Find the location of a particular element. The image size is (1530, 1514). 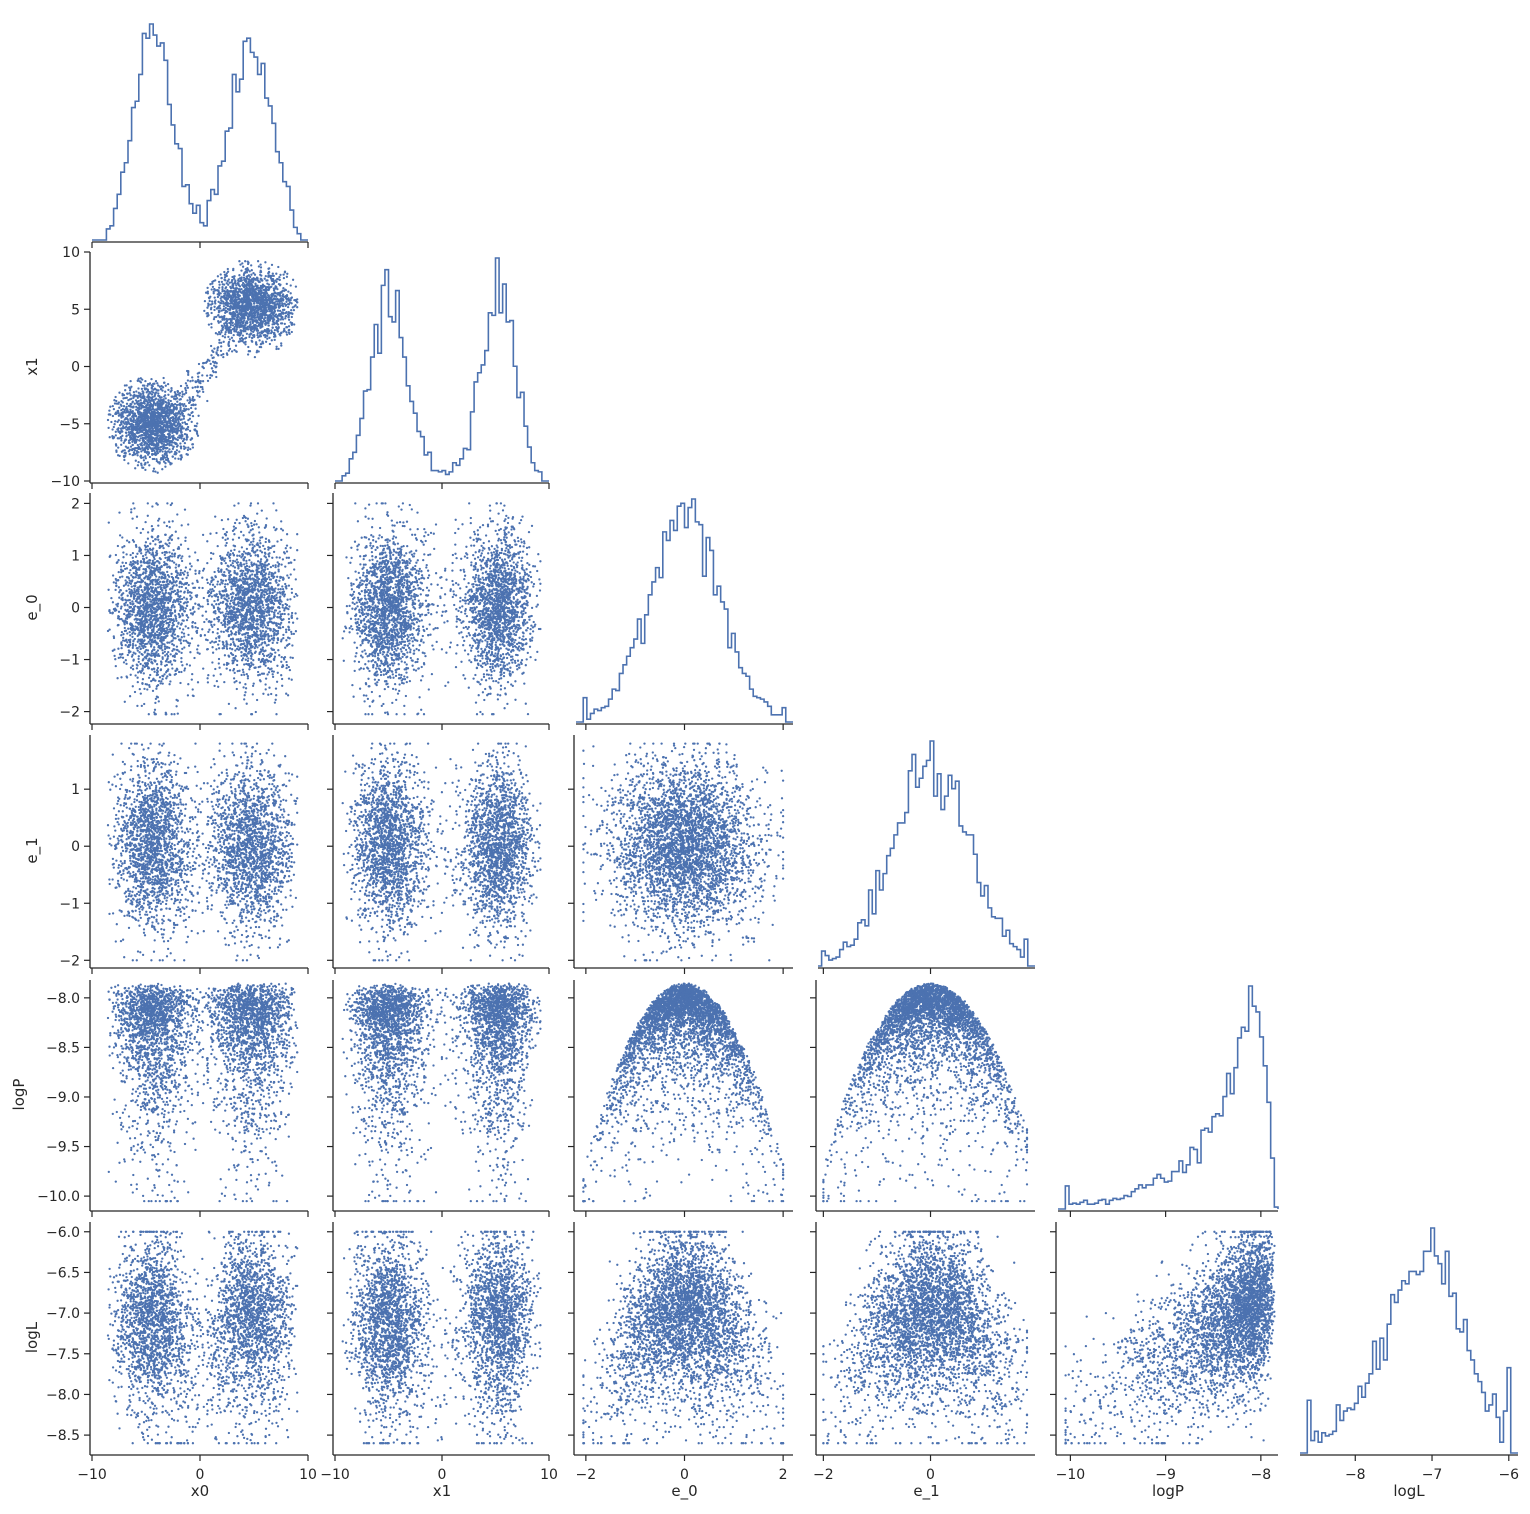

panel-x0-vs-x0 is located at coordinates (200, 136).